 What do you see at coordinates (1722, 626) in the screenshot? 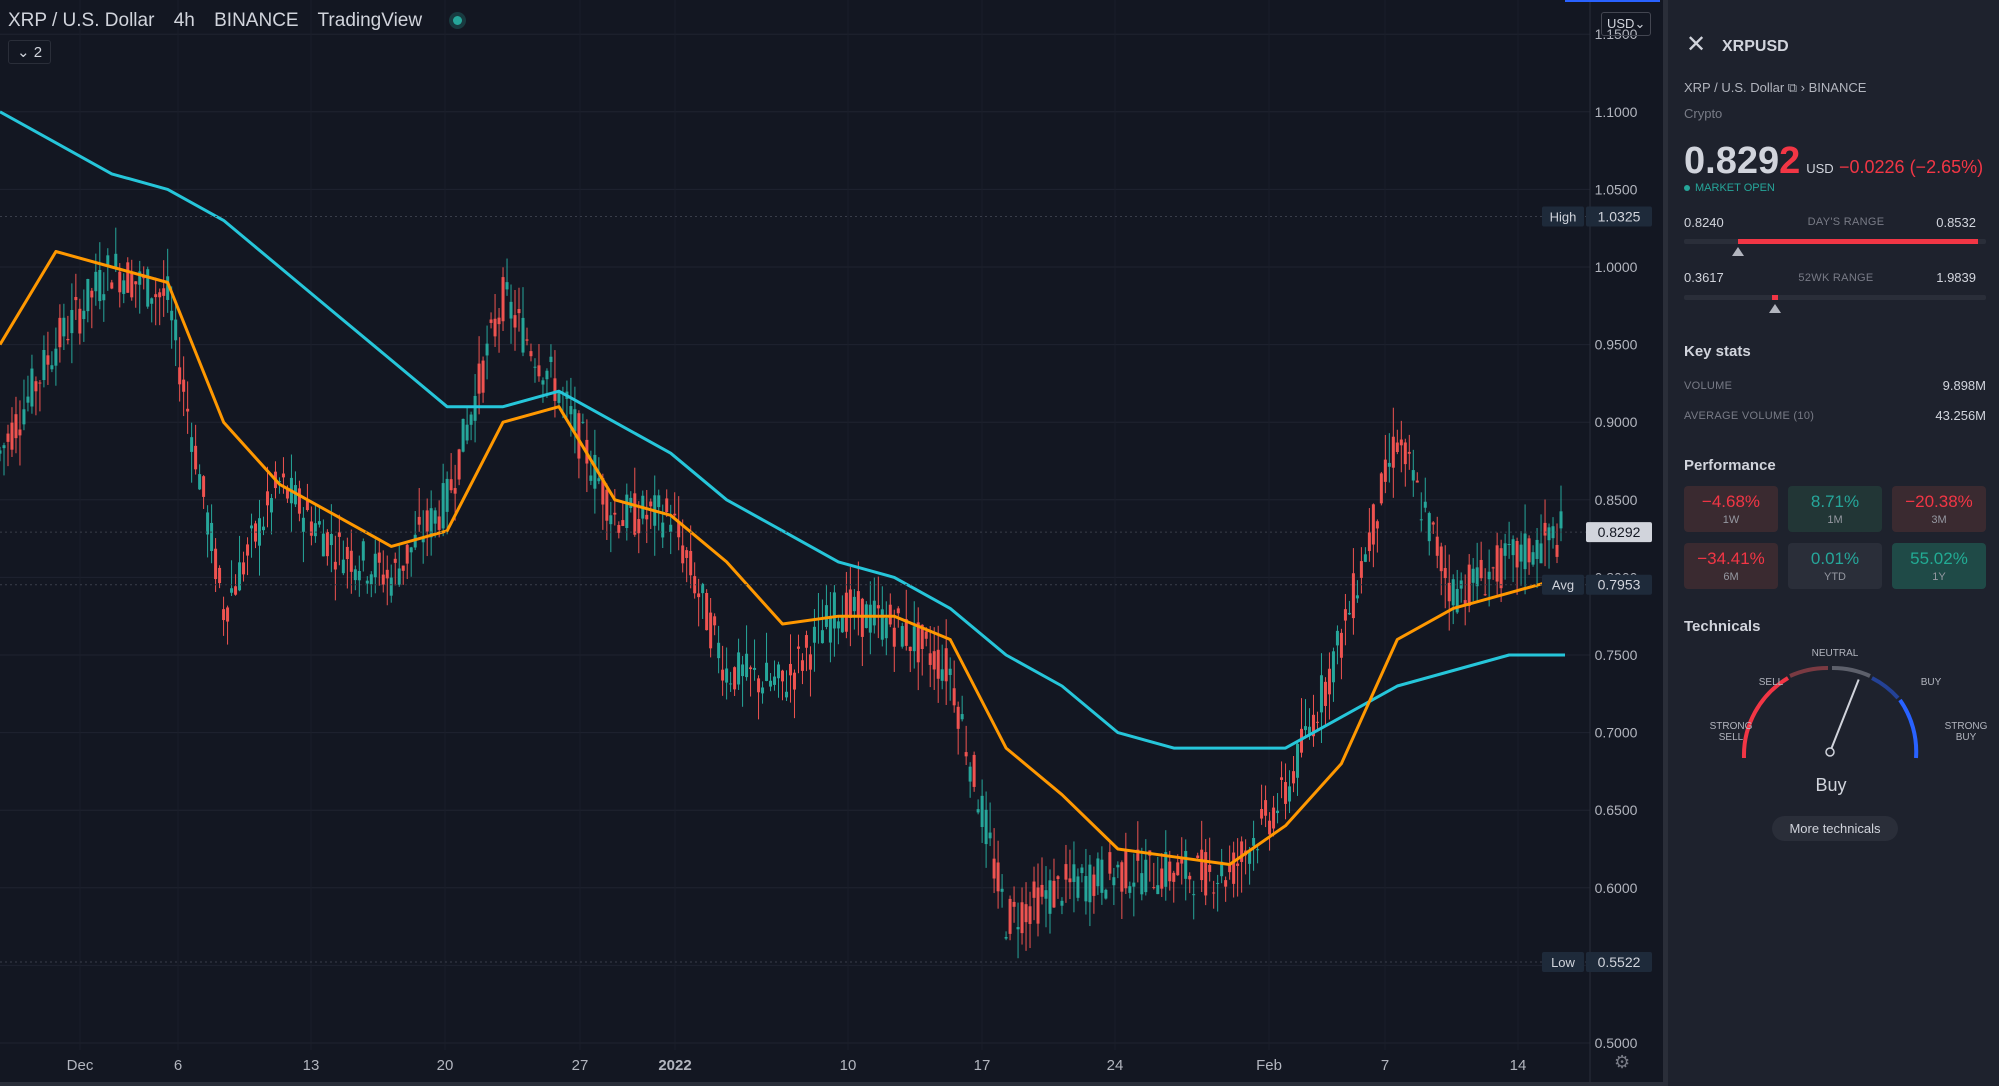
I see `technicals-title: Technicals` at bounding box center [1722, 626].